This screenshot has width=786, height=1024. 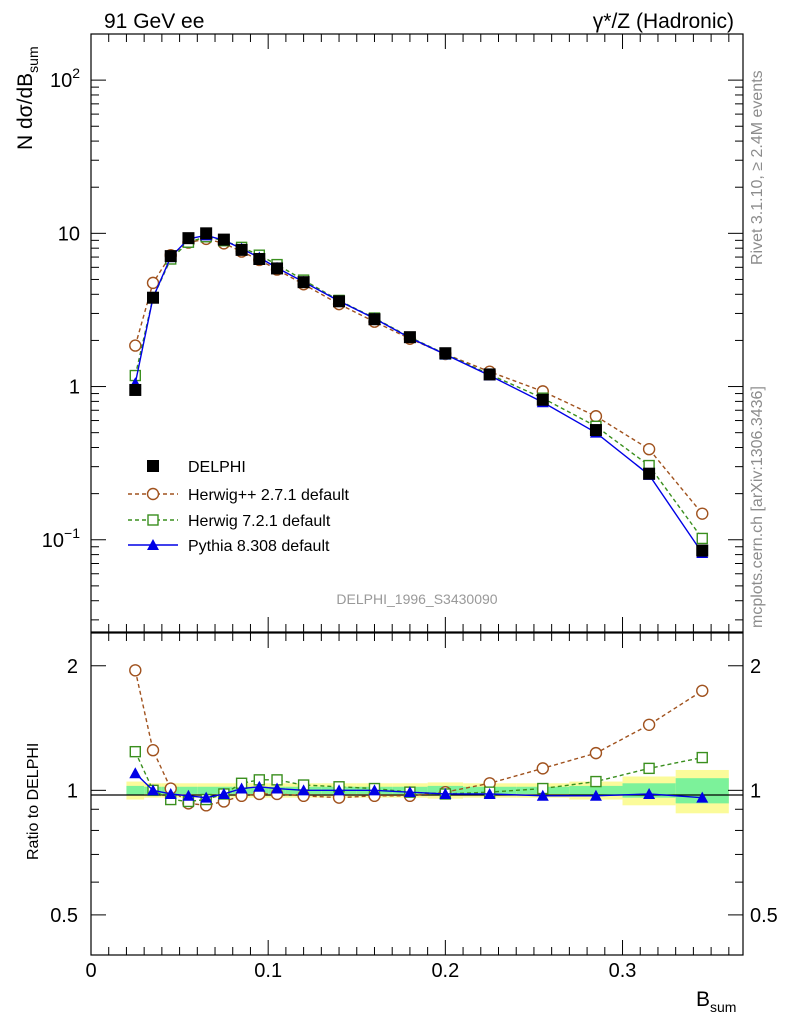 What do you see at coordinates (427, 791) in the screenshot?
I see `ratio-band` at bounding box center [427, 791].